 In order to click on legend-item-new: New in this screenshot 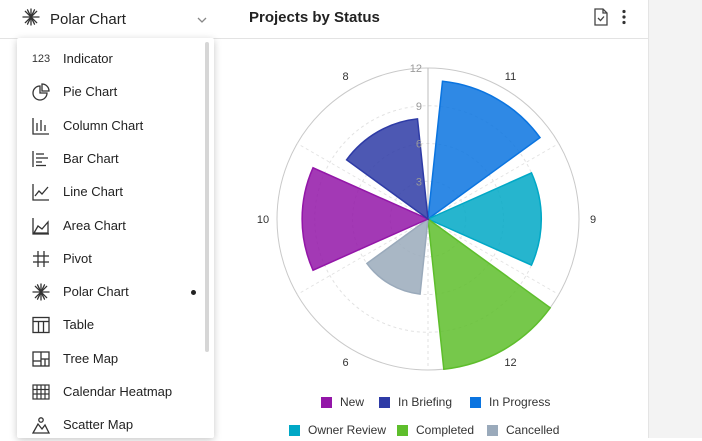, I will do `click(342, 402)`.